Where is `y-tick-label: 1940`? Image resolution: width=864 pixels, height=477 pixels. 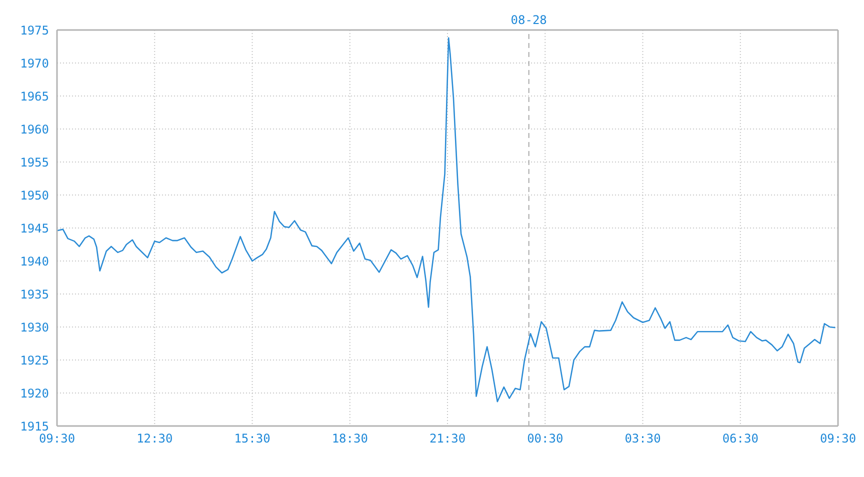 y-tick-label: 1940 is located at coordinates (34, 261).